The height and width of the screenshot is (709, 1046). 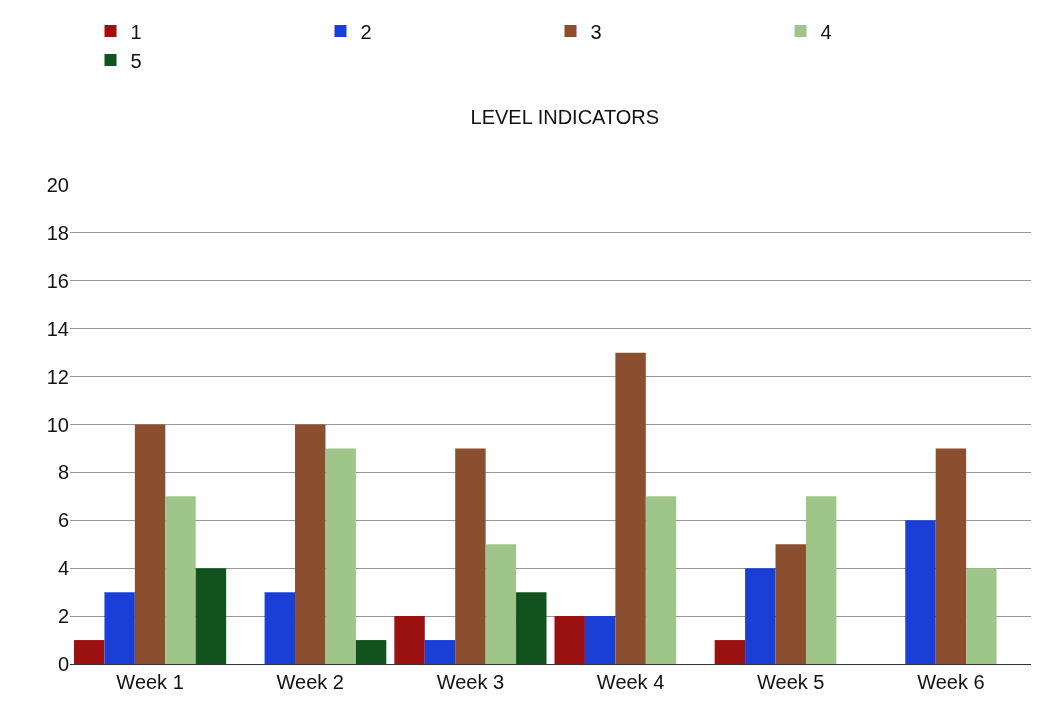 What do you see at coordinates (57, 280) in the screenshot?
I see `y-tick-label: 16` at bounding box center [57, 280].